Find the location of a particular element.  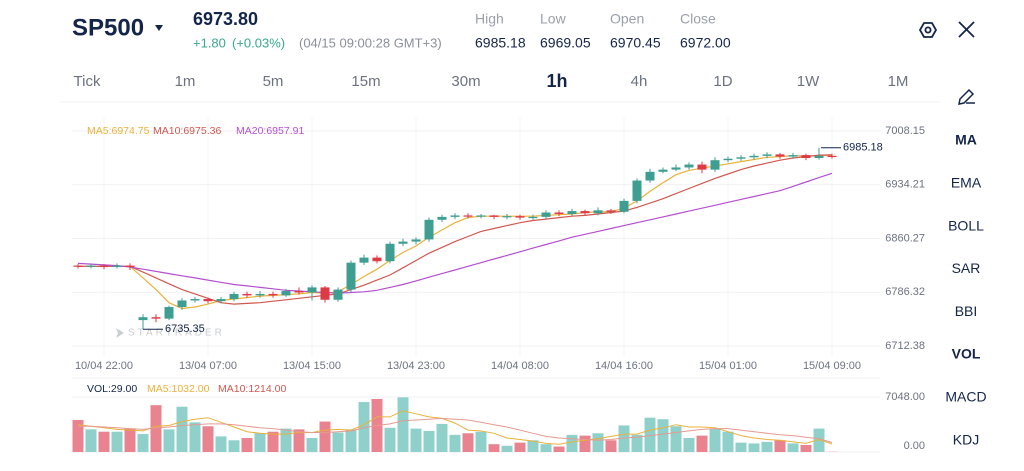

timeframe-tab: 4h is located at coordinates (639, 81).